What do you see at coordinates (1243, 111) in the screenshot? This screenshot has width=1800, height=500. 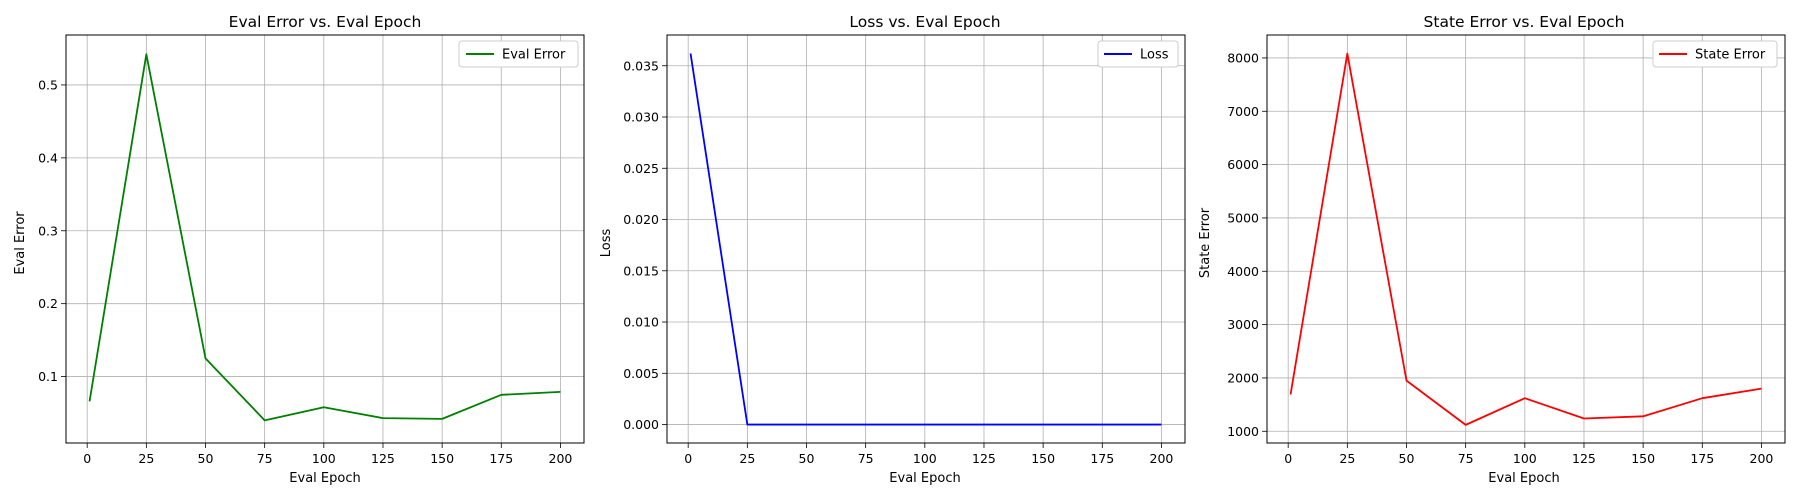 I see `y-tick-label: 7000` at bounding box center [1243, 111].